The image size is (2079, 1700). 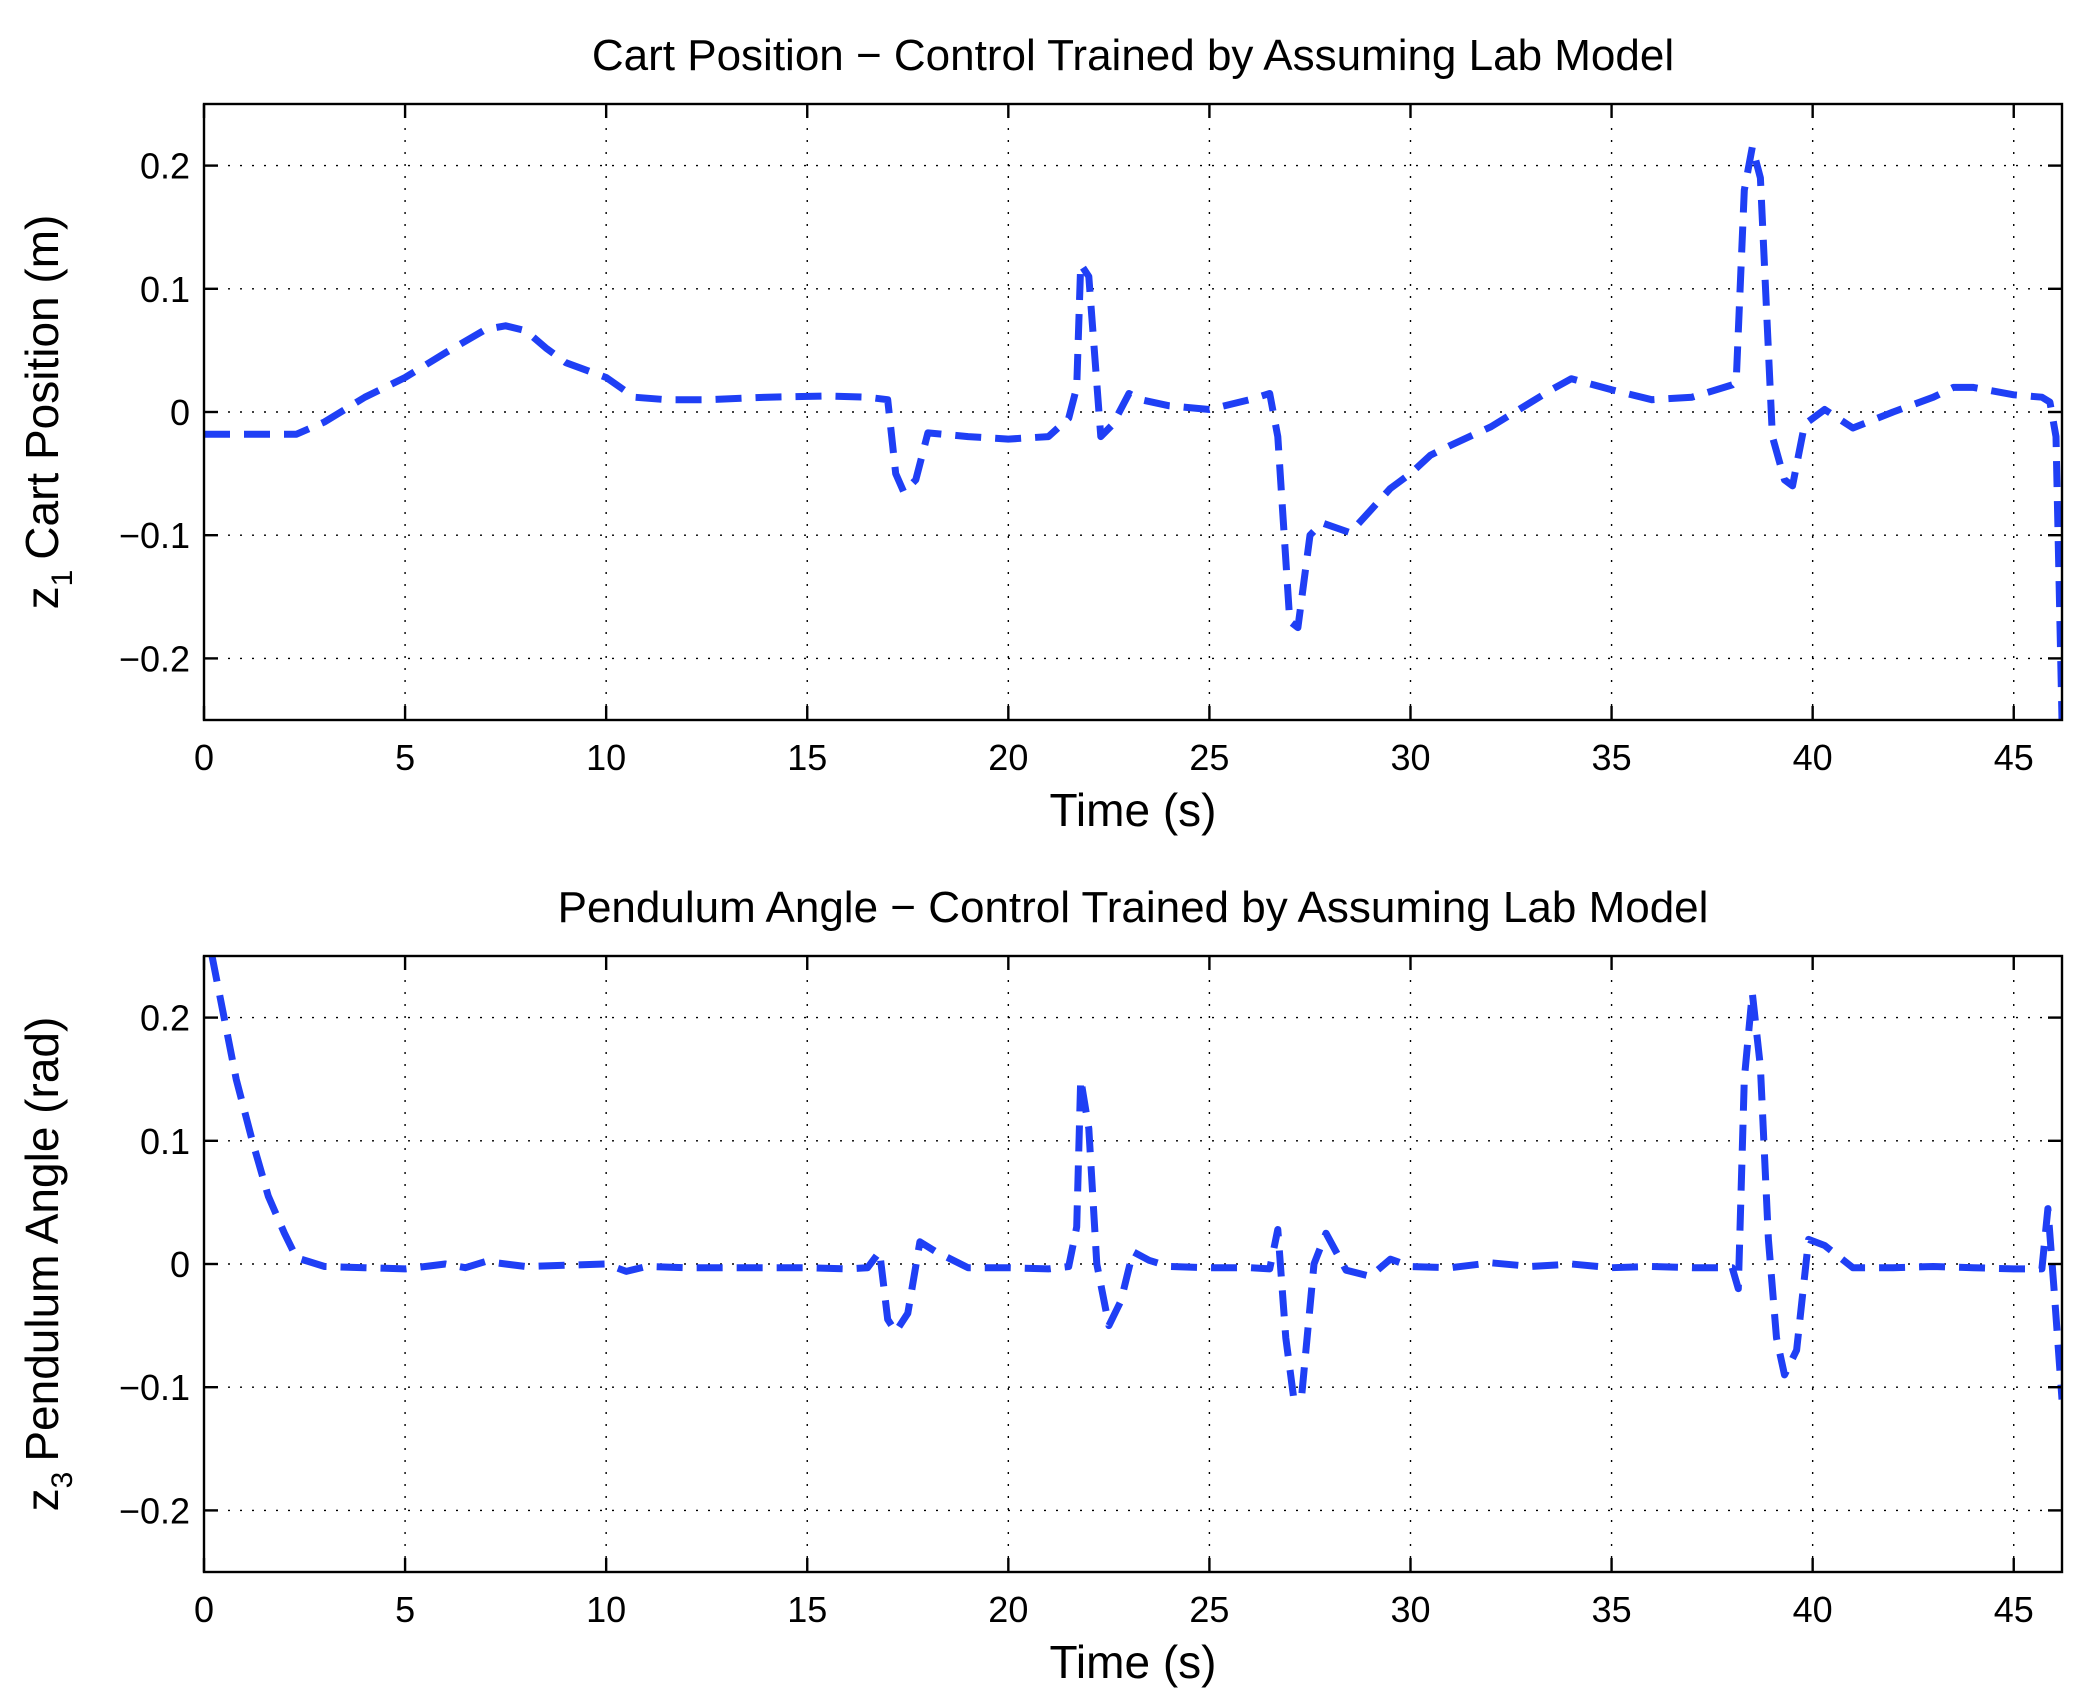 What do you see at coordinates (42, 1239) in the screenshot?
I see `y-axis-label-text: Pendulum Angle (rad)` at bounding box center [42, 1239].